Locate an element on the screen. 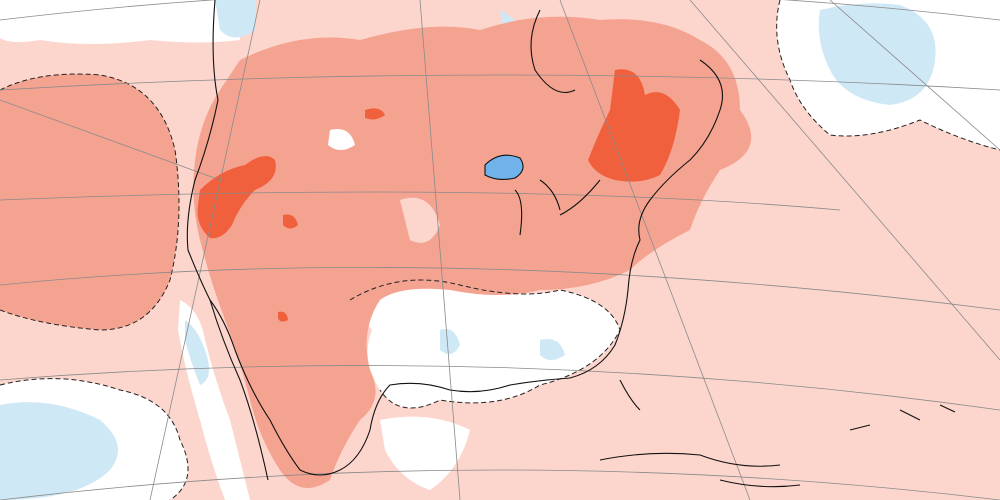  strong-cool-region is located at coordinates (504, 167).